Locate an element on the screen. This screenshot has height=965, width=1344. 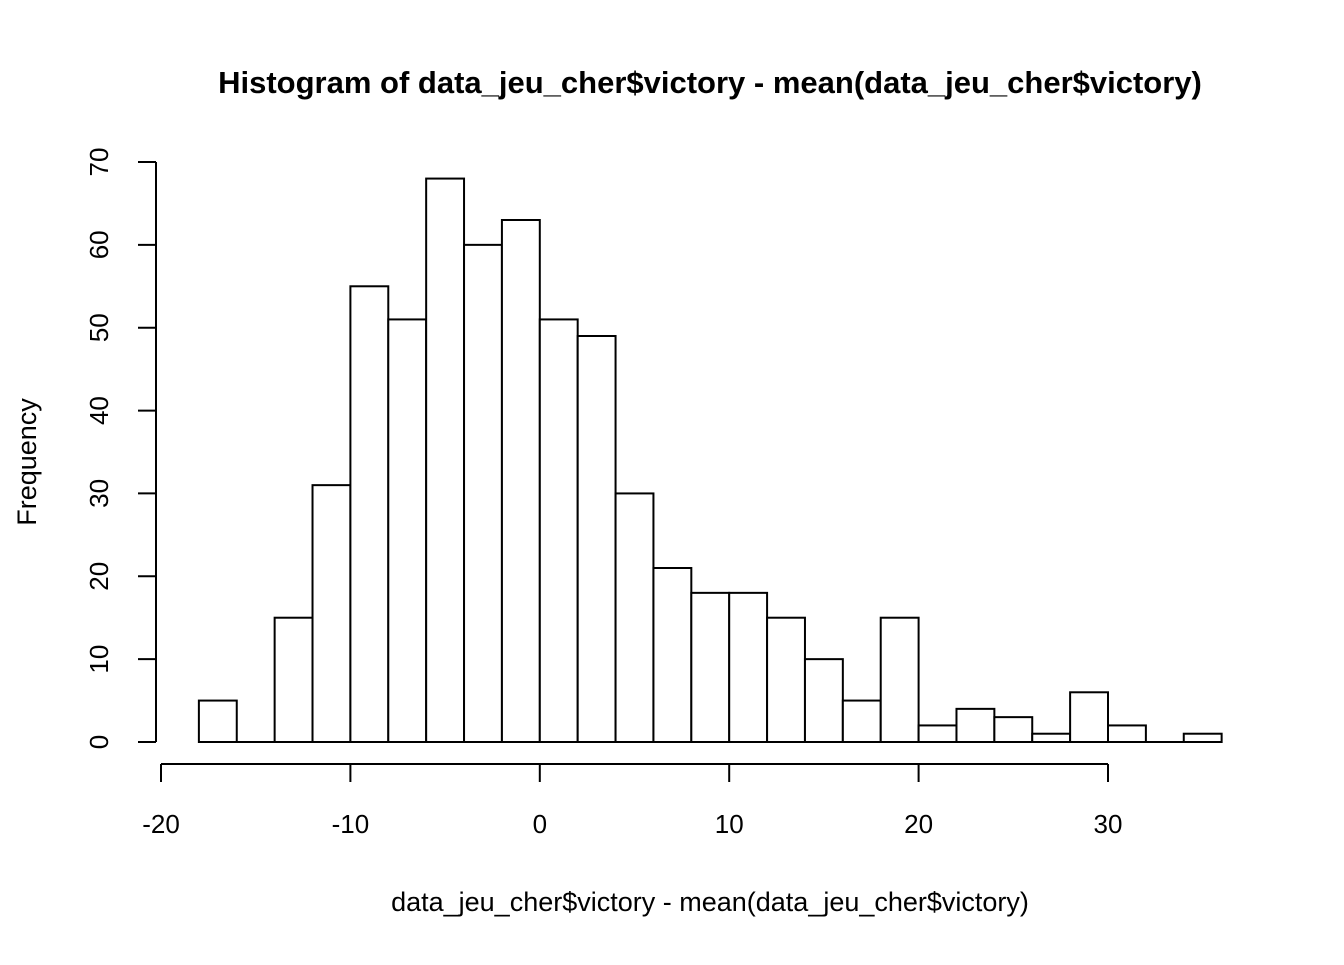
y-tick-label: 40 is located at coordinates (99, 410).